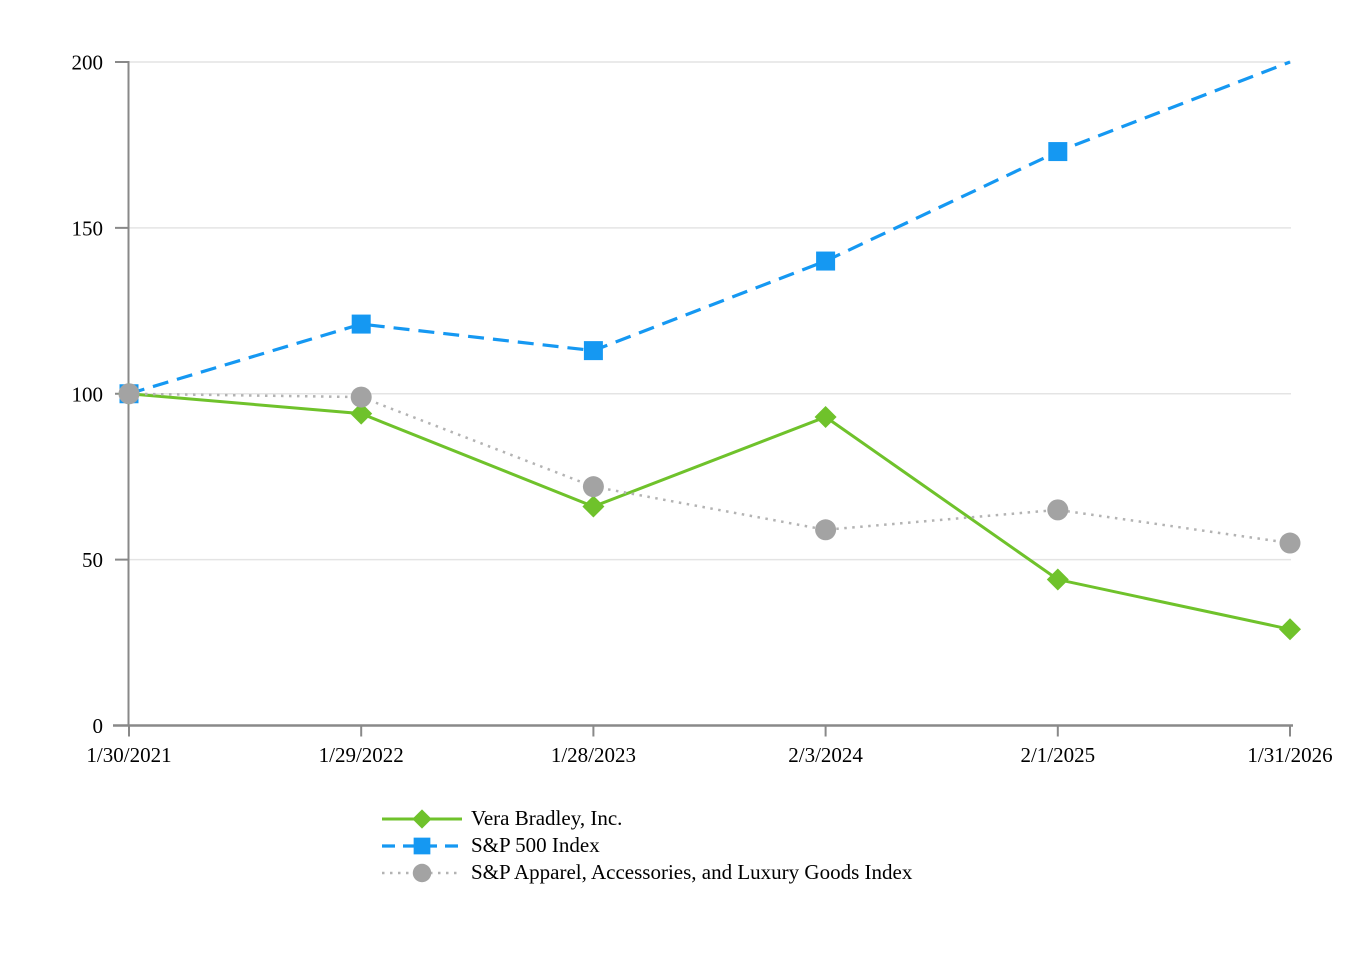  Describe the element at coordinates (92, 560) in the screenshot. I see `y-tick-label: 50` at that location.